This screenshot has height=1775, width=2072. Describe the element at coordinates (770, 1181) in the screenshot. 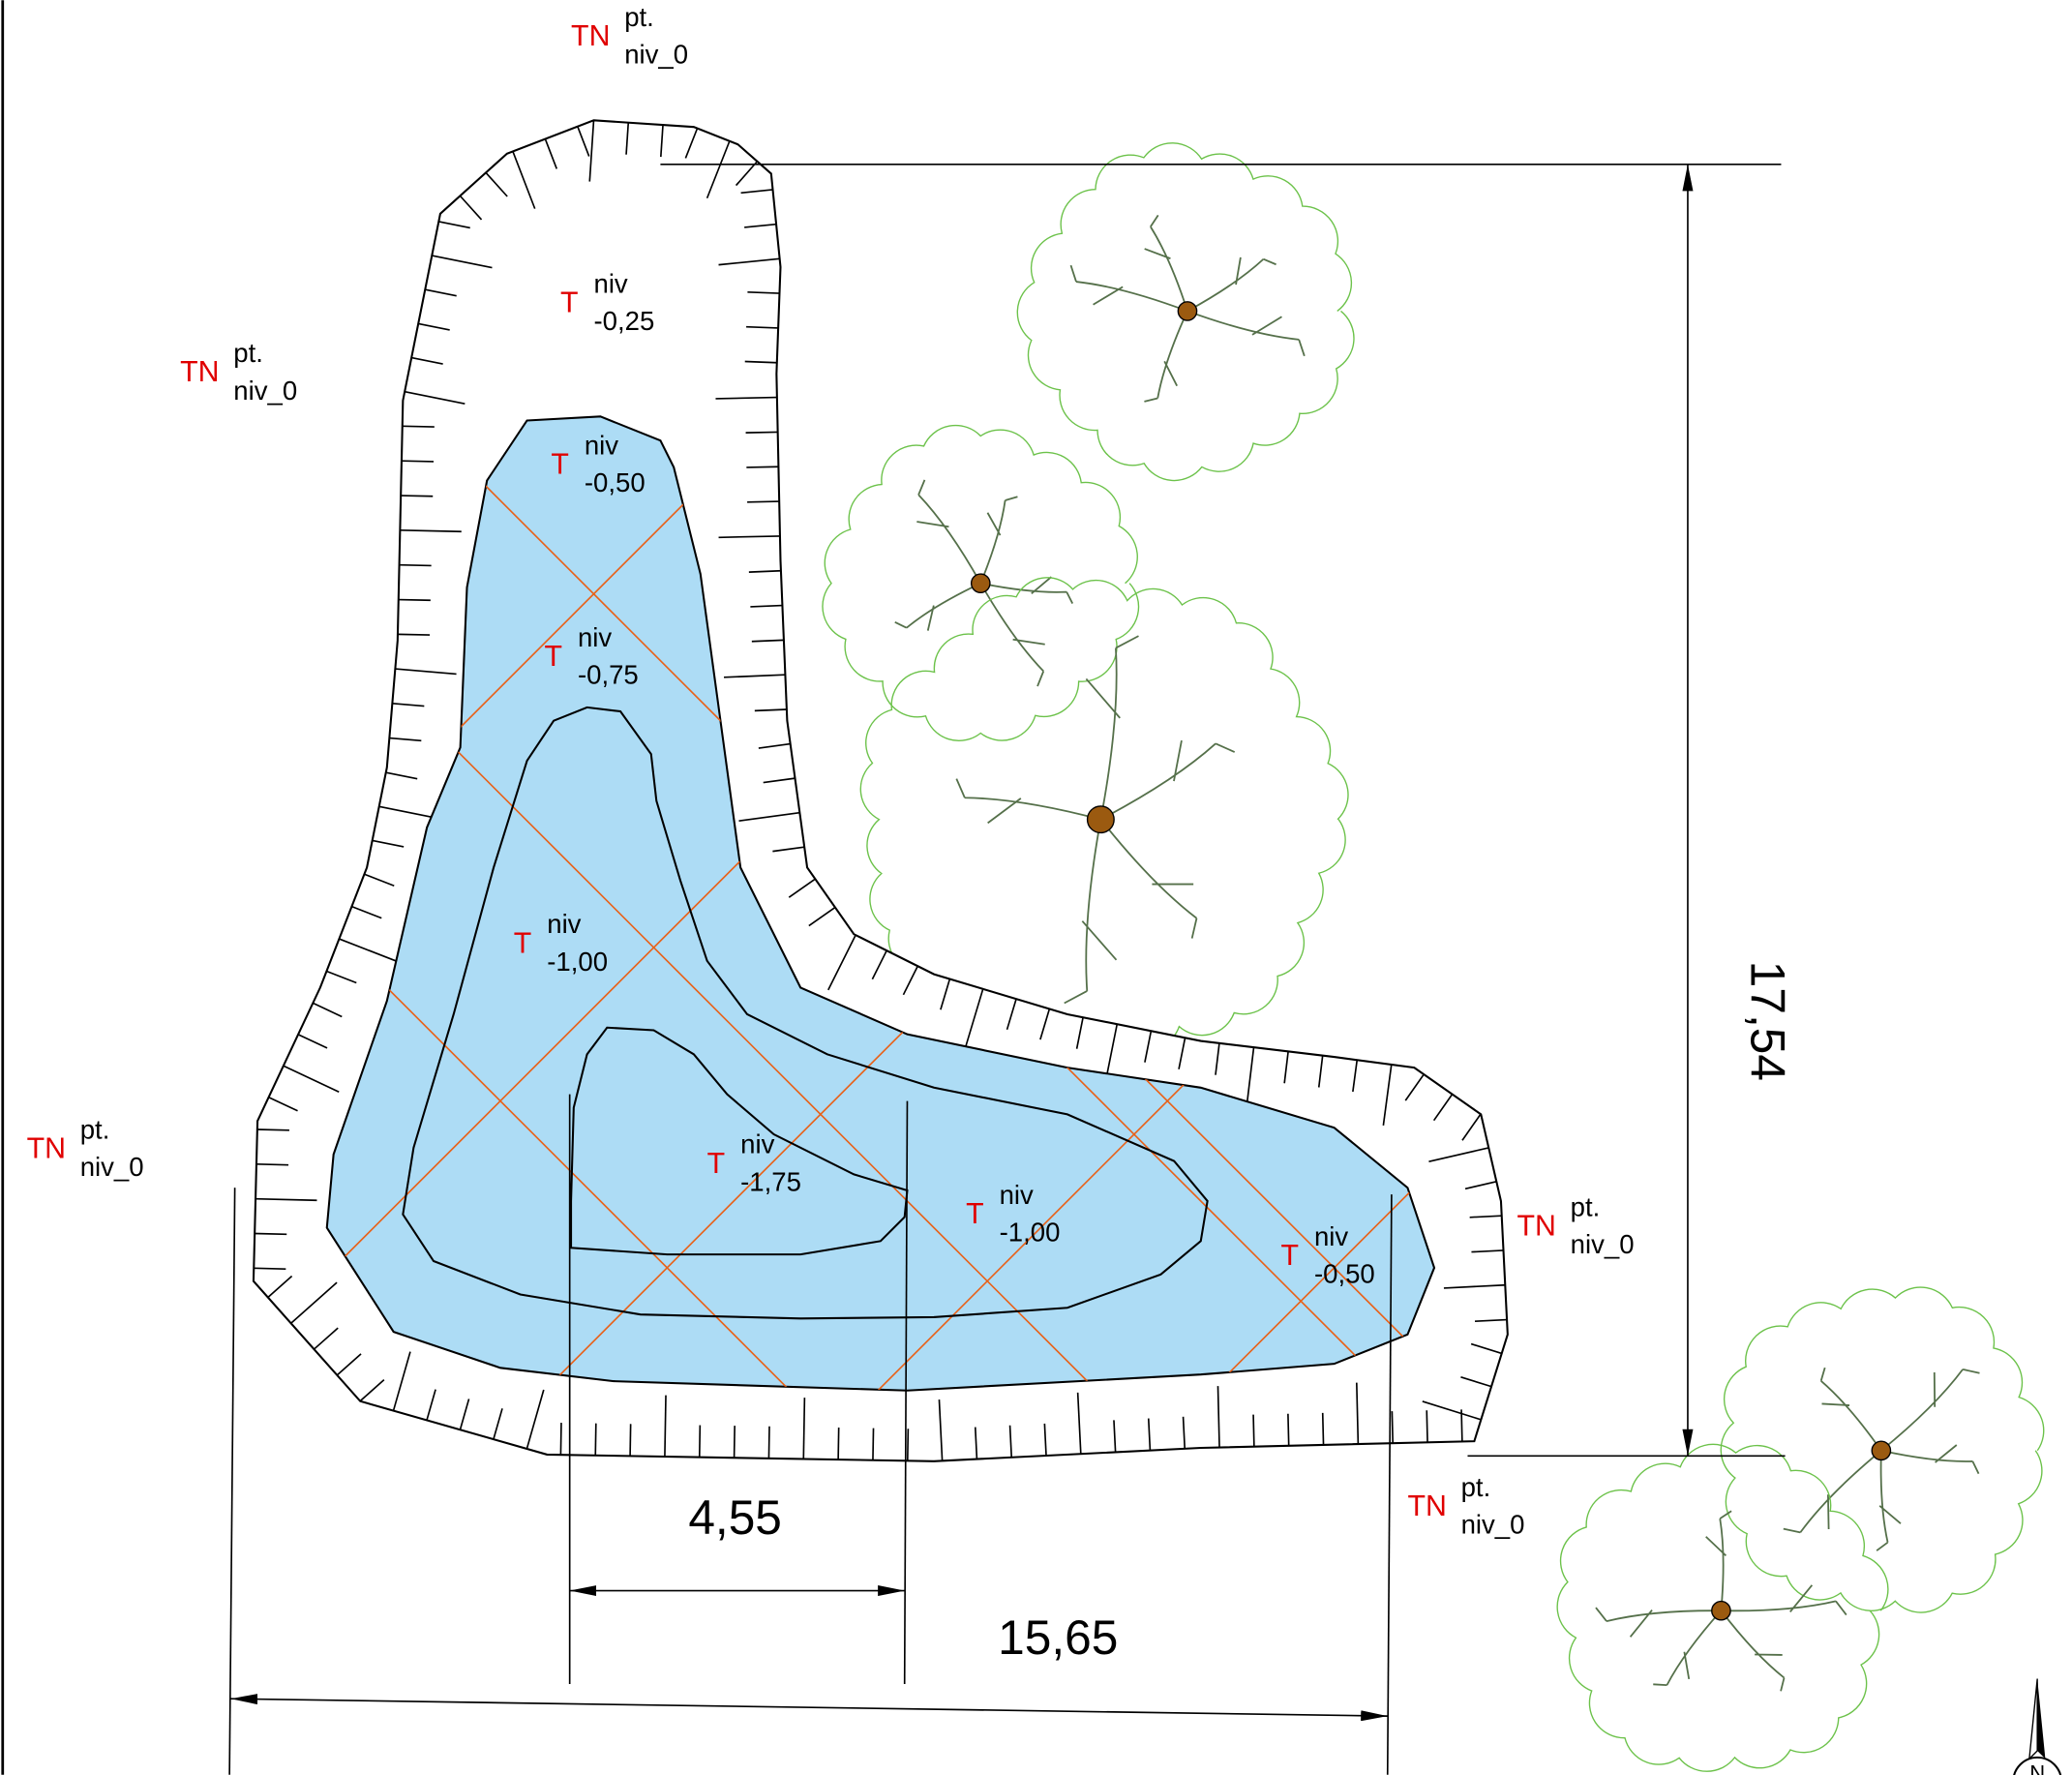

I see `label-line: -1,75` at that location.